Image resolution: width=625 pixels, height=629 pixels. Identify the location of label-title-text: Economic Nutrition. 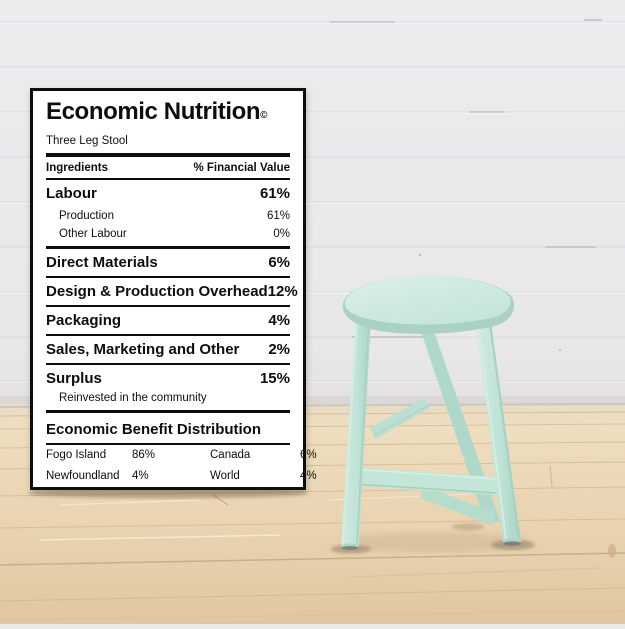
(153, 111).